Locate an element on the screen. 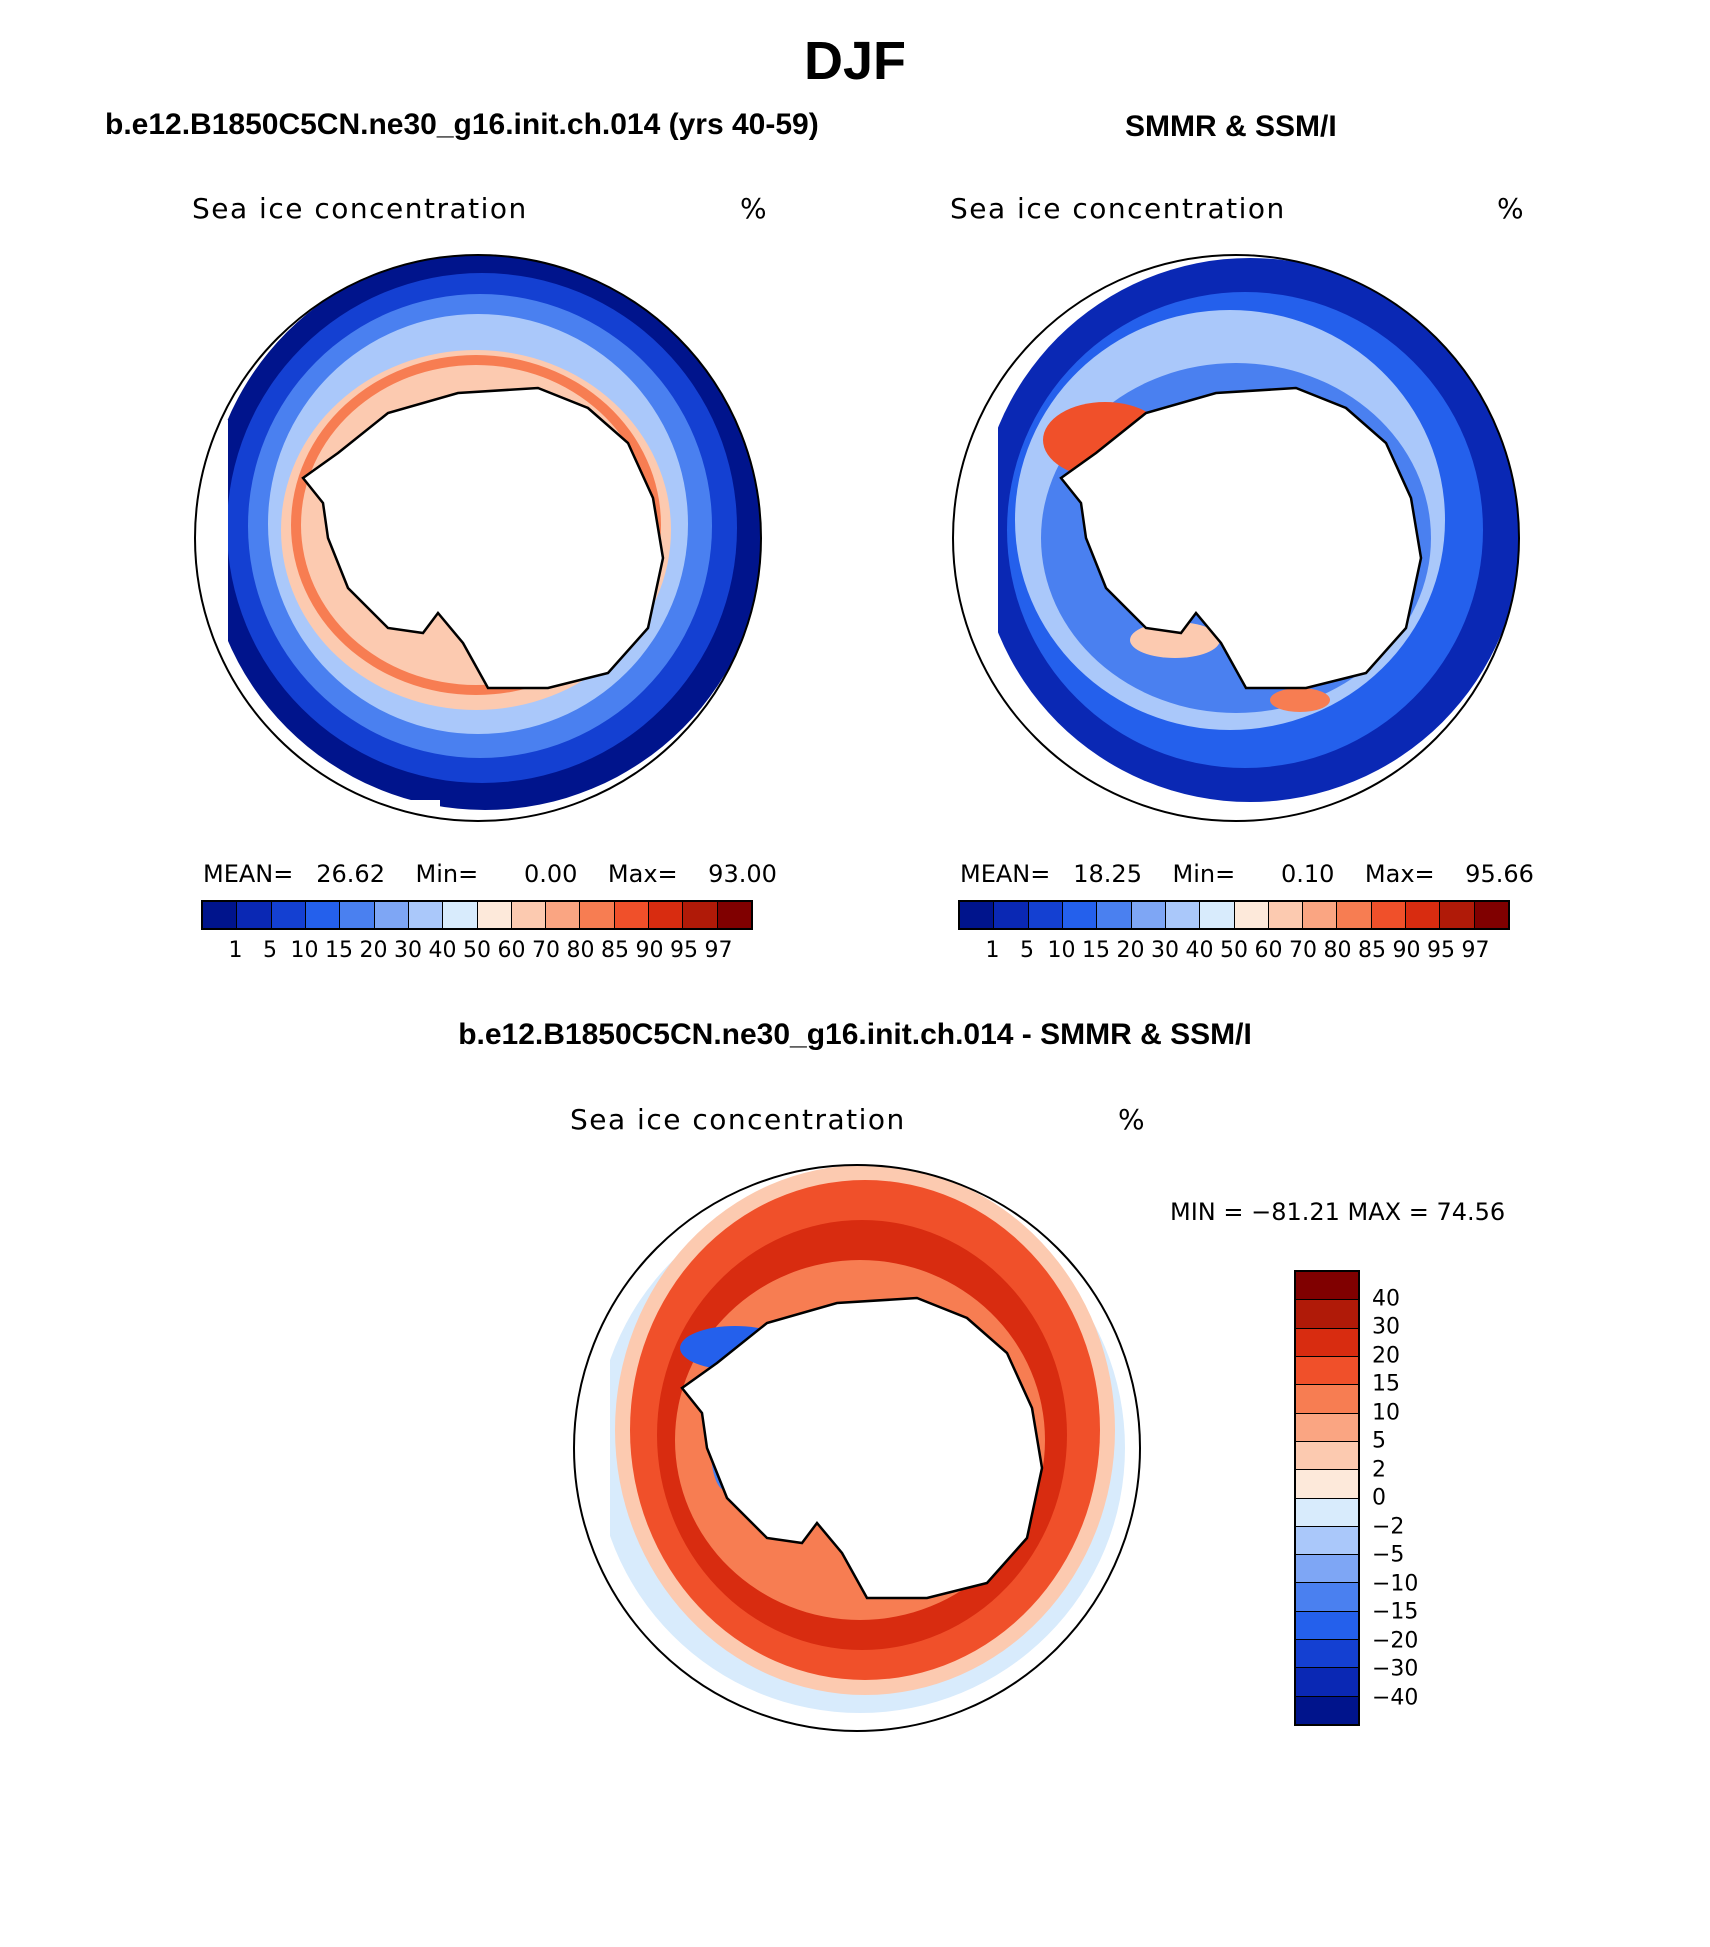 The image size is (1710, 1947). model-stats: MEAN= 26.62 Min= 0.00 Max= 93.00 is located at coordinates (490, 874).